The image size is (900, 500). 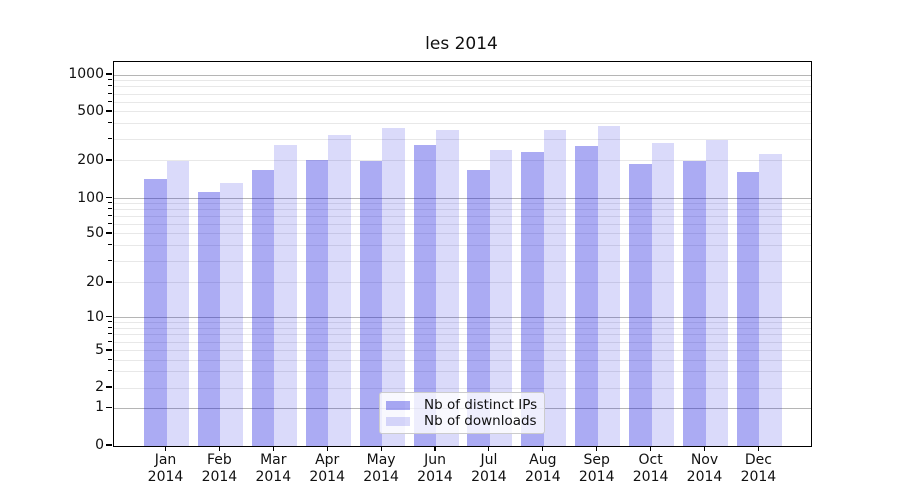 I want to click on y-tick-label: 50, so click(x=95, y=232).